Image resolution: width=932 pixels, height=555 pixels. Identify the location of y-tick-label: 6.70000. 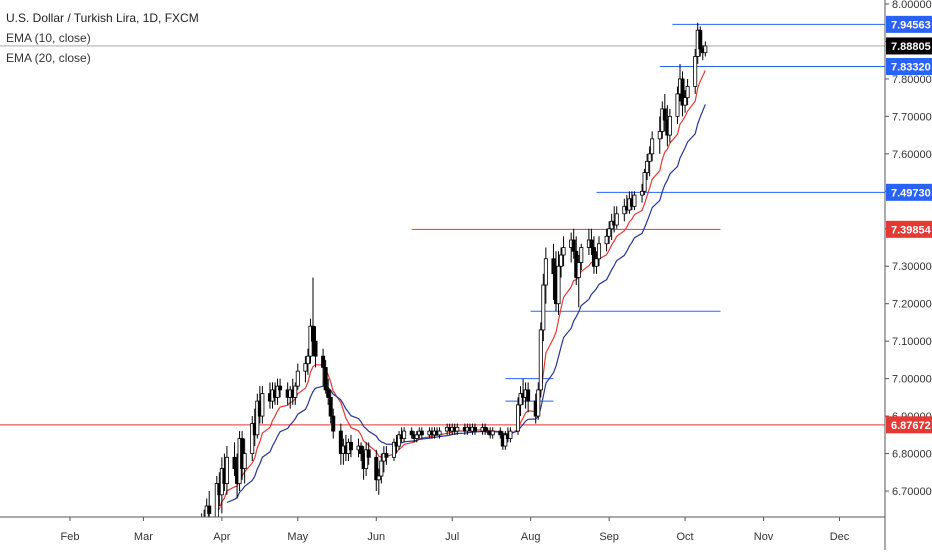
(912, 492).